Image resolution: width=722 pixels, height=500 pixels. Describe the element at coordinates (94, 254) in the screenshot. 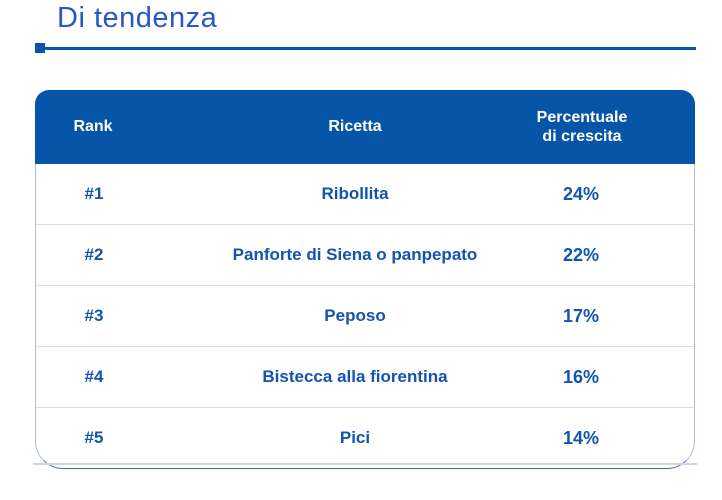

I see `rank-cell: #2` at that location.